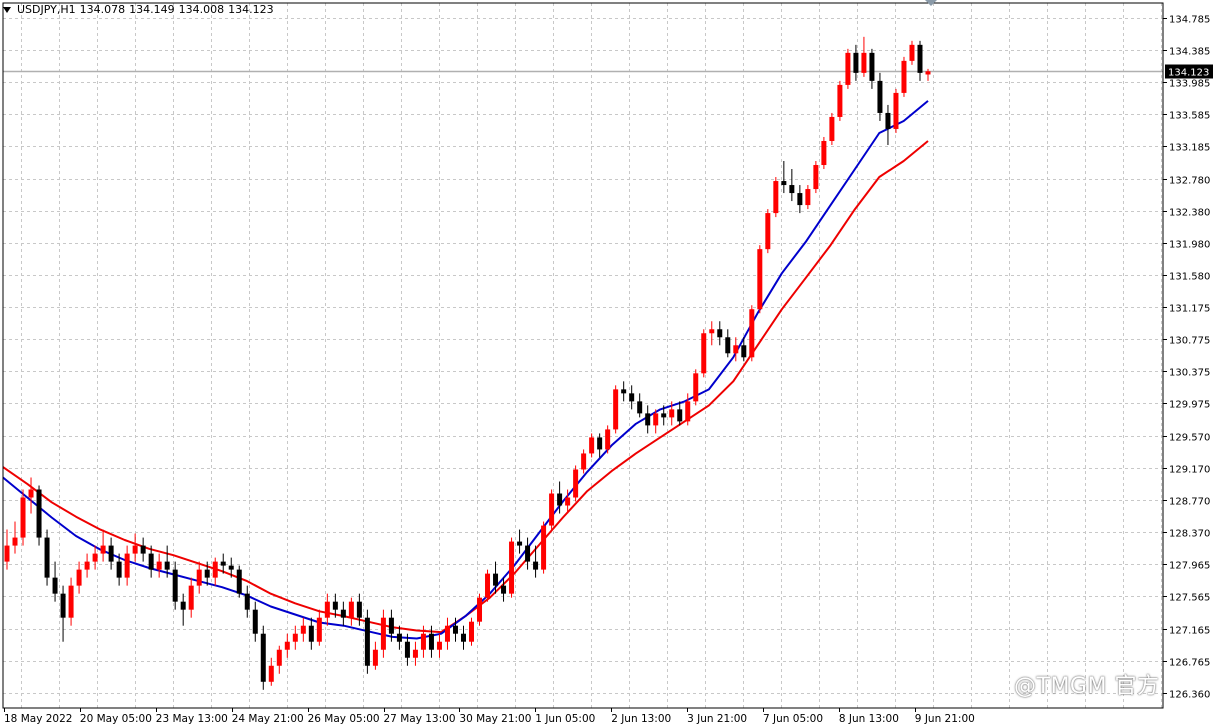 The height and width of the screenshot is (728, 1218). What do you see at coordinates (251, 9) in the screenshot?
I see `close-value: 134.123` at bounding box center [251, 9].